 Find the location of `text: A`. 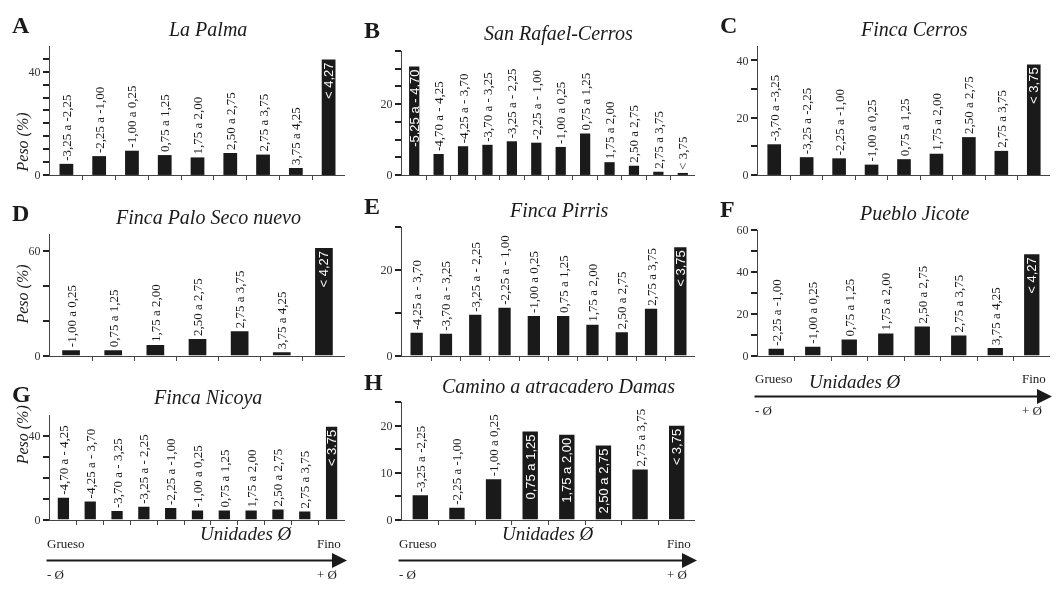

text: A is located at coordinates (21, 25).